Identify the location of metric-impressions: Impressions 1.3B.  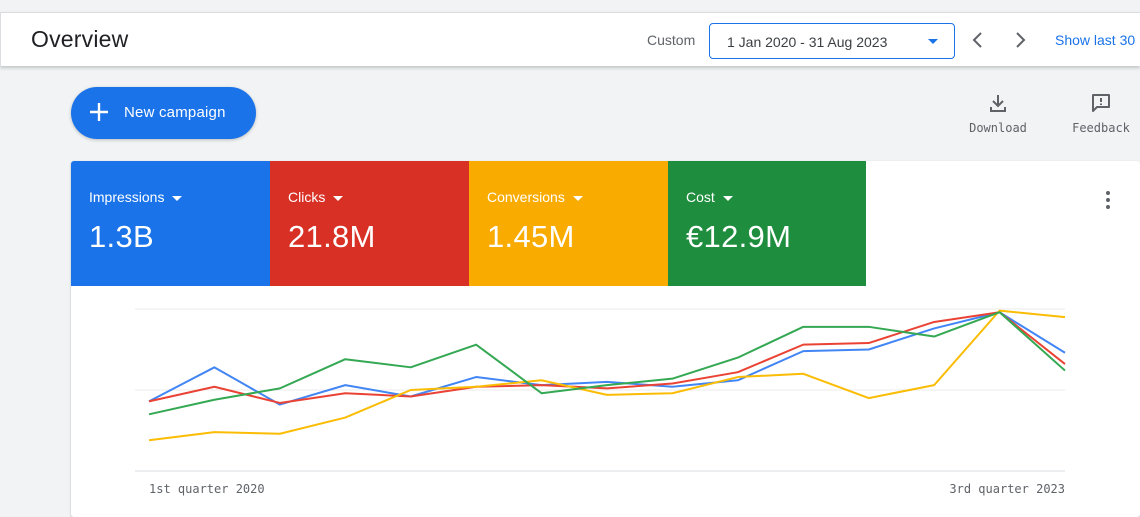
(170, 223).